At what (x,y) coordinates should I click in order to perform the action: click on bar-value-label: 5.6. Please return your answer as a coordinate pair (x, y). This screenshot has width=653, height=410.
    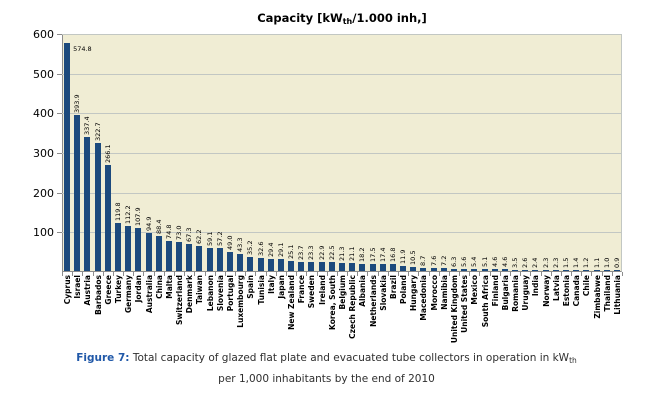
    Looking at the image, I should click on (464, 261).